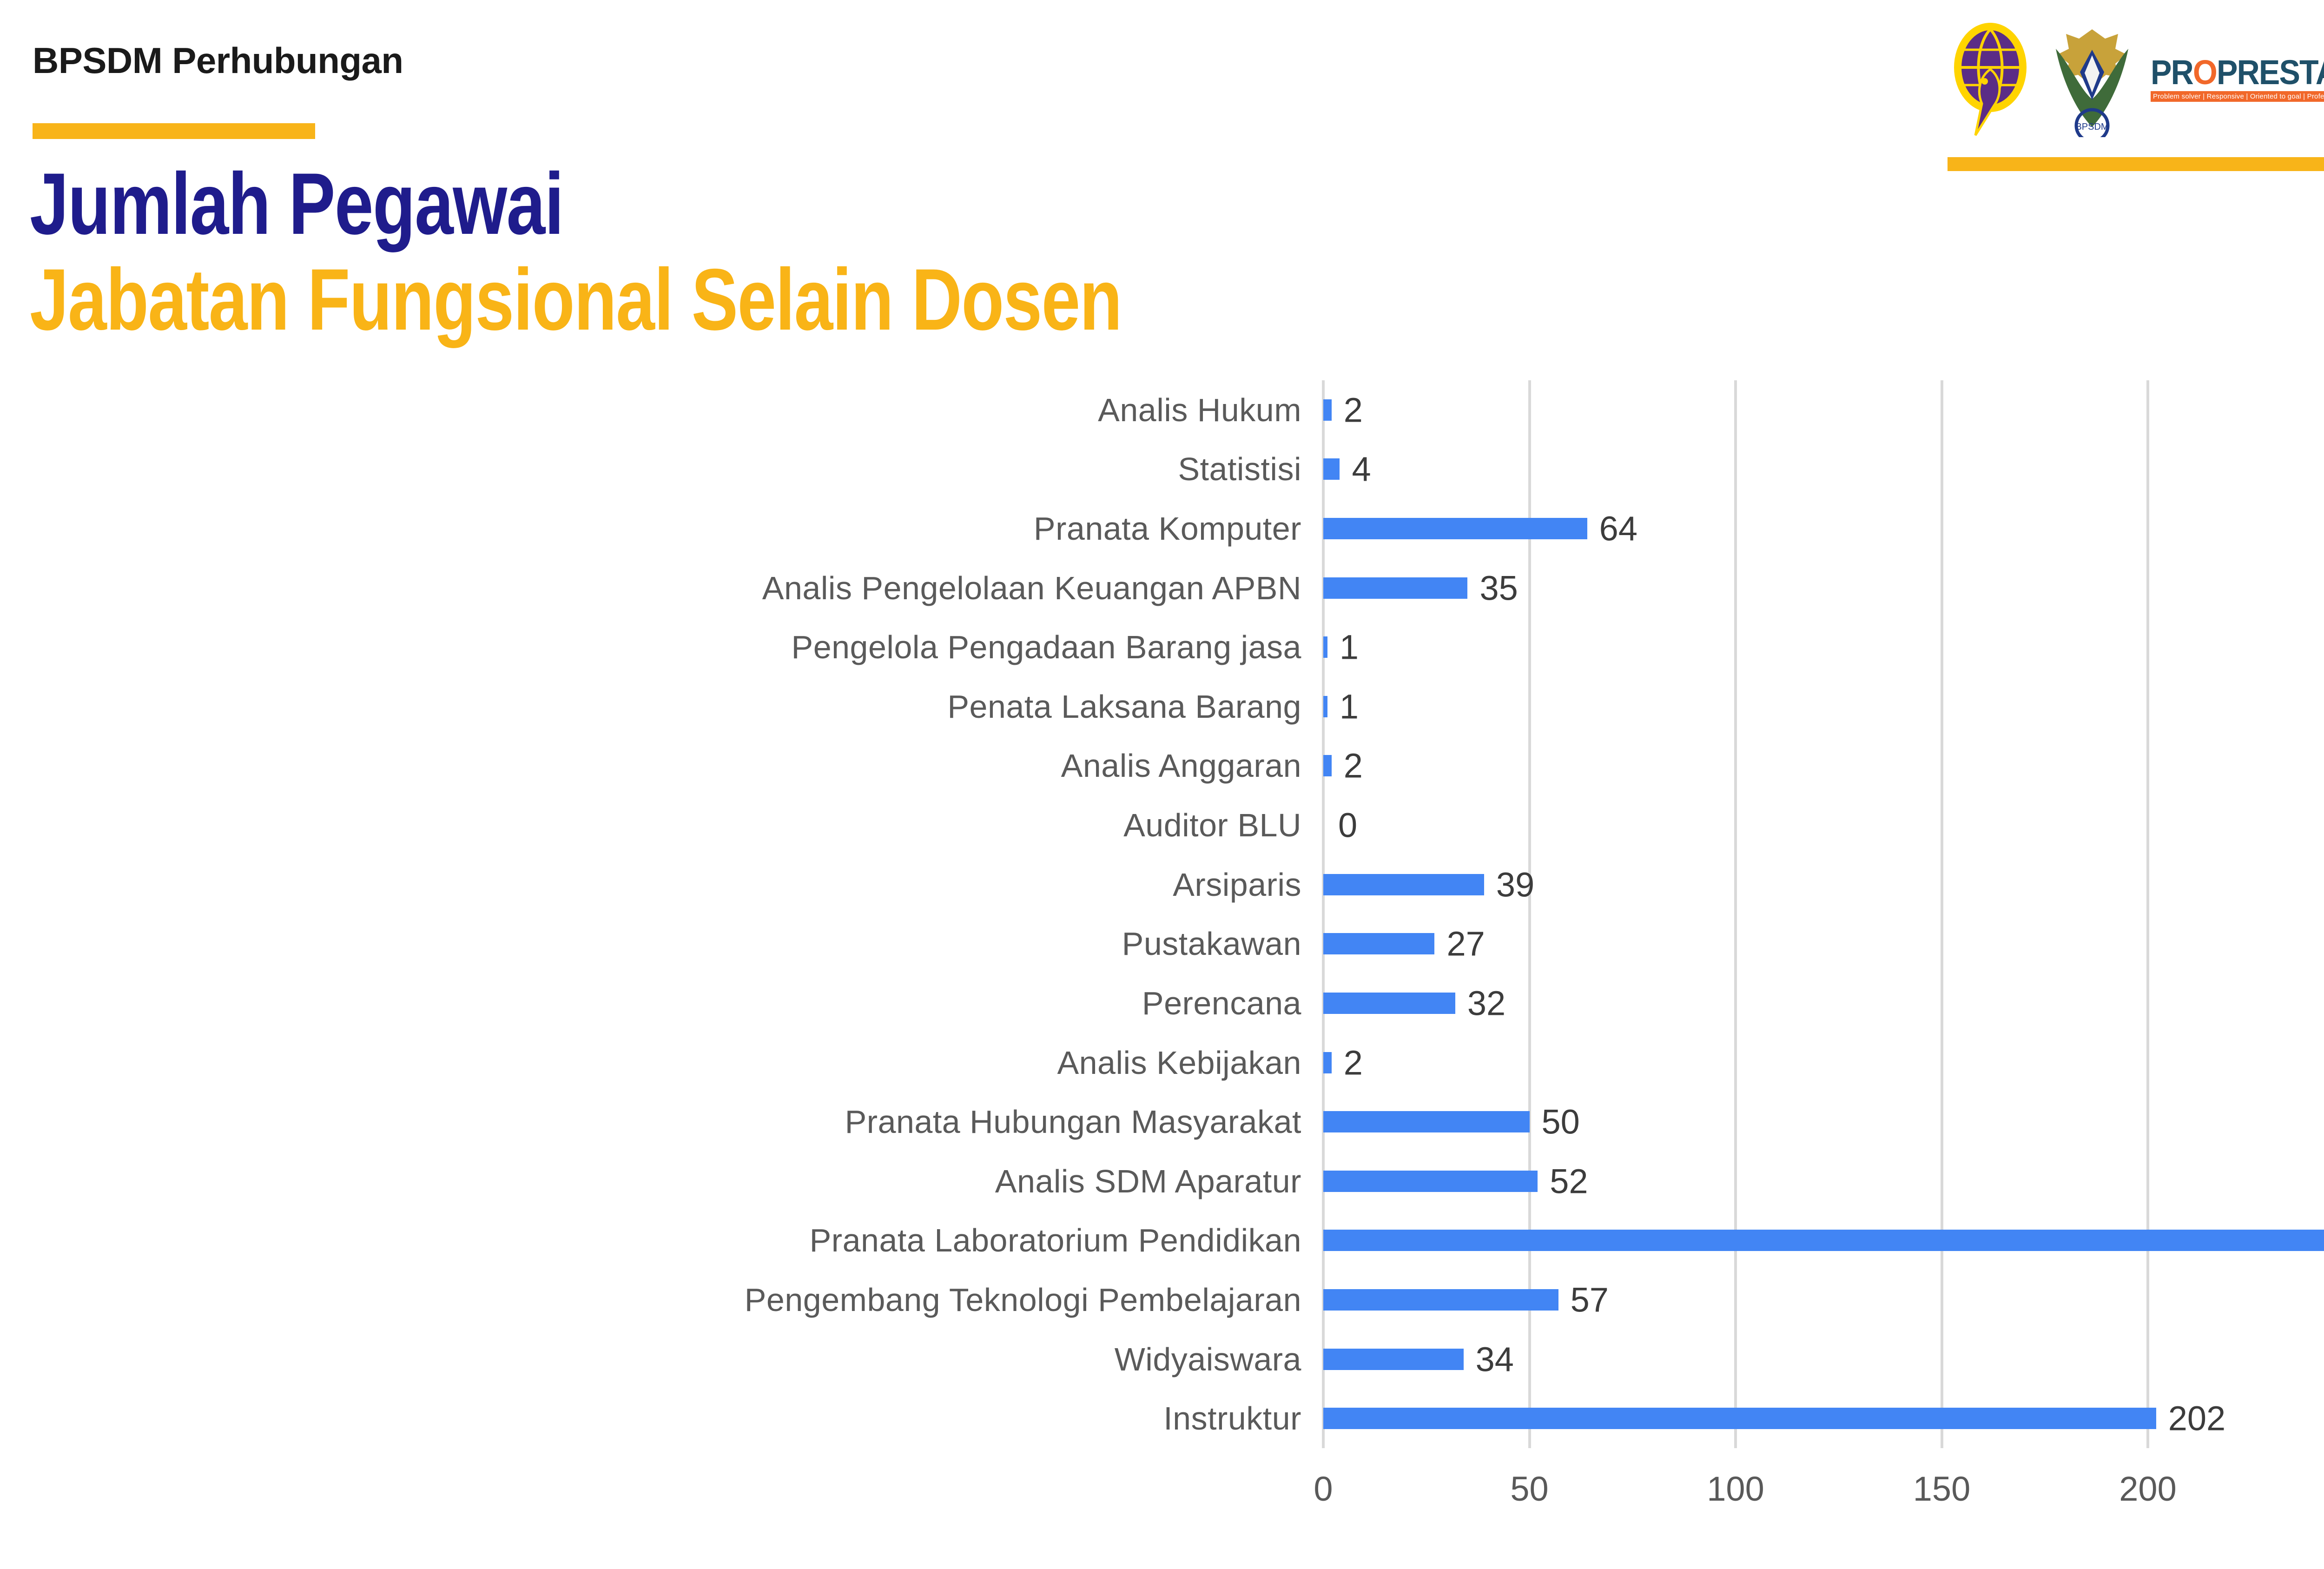 The height and width of the screenshot is (1569, 2324). Describe the element at coordinates (1239, 469) in the screenshot. I see `category-label: Statistisi` at that location.